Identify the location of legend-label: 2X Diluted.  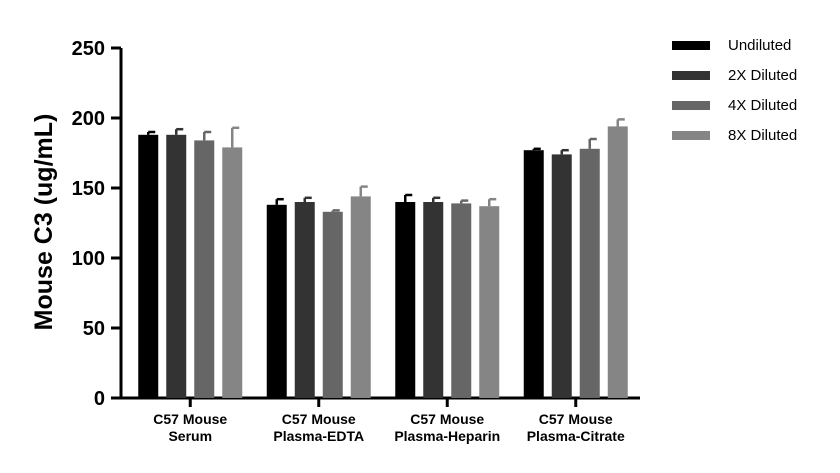
(762, 75).